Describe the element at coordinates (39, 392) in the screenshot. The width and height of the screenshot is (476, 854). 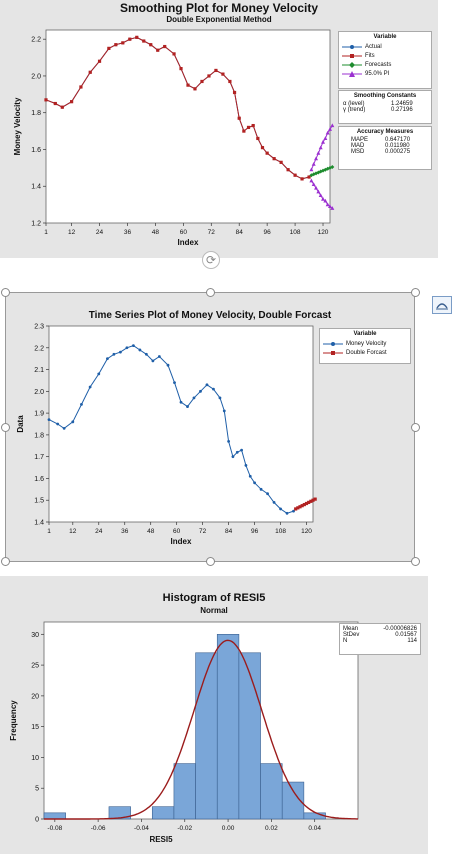
I see `y-tick-label: 2.0` at that location.